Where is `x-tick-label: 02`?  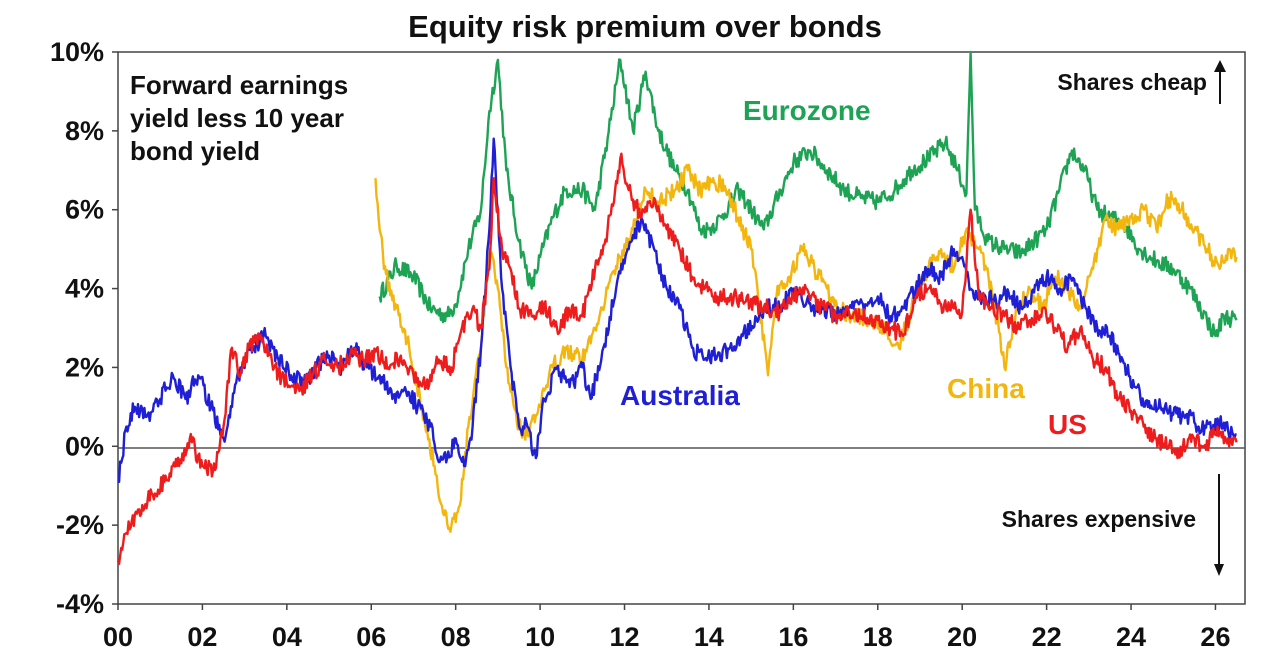 x-tick-label: 02 is located at coordinates (202, 637).